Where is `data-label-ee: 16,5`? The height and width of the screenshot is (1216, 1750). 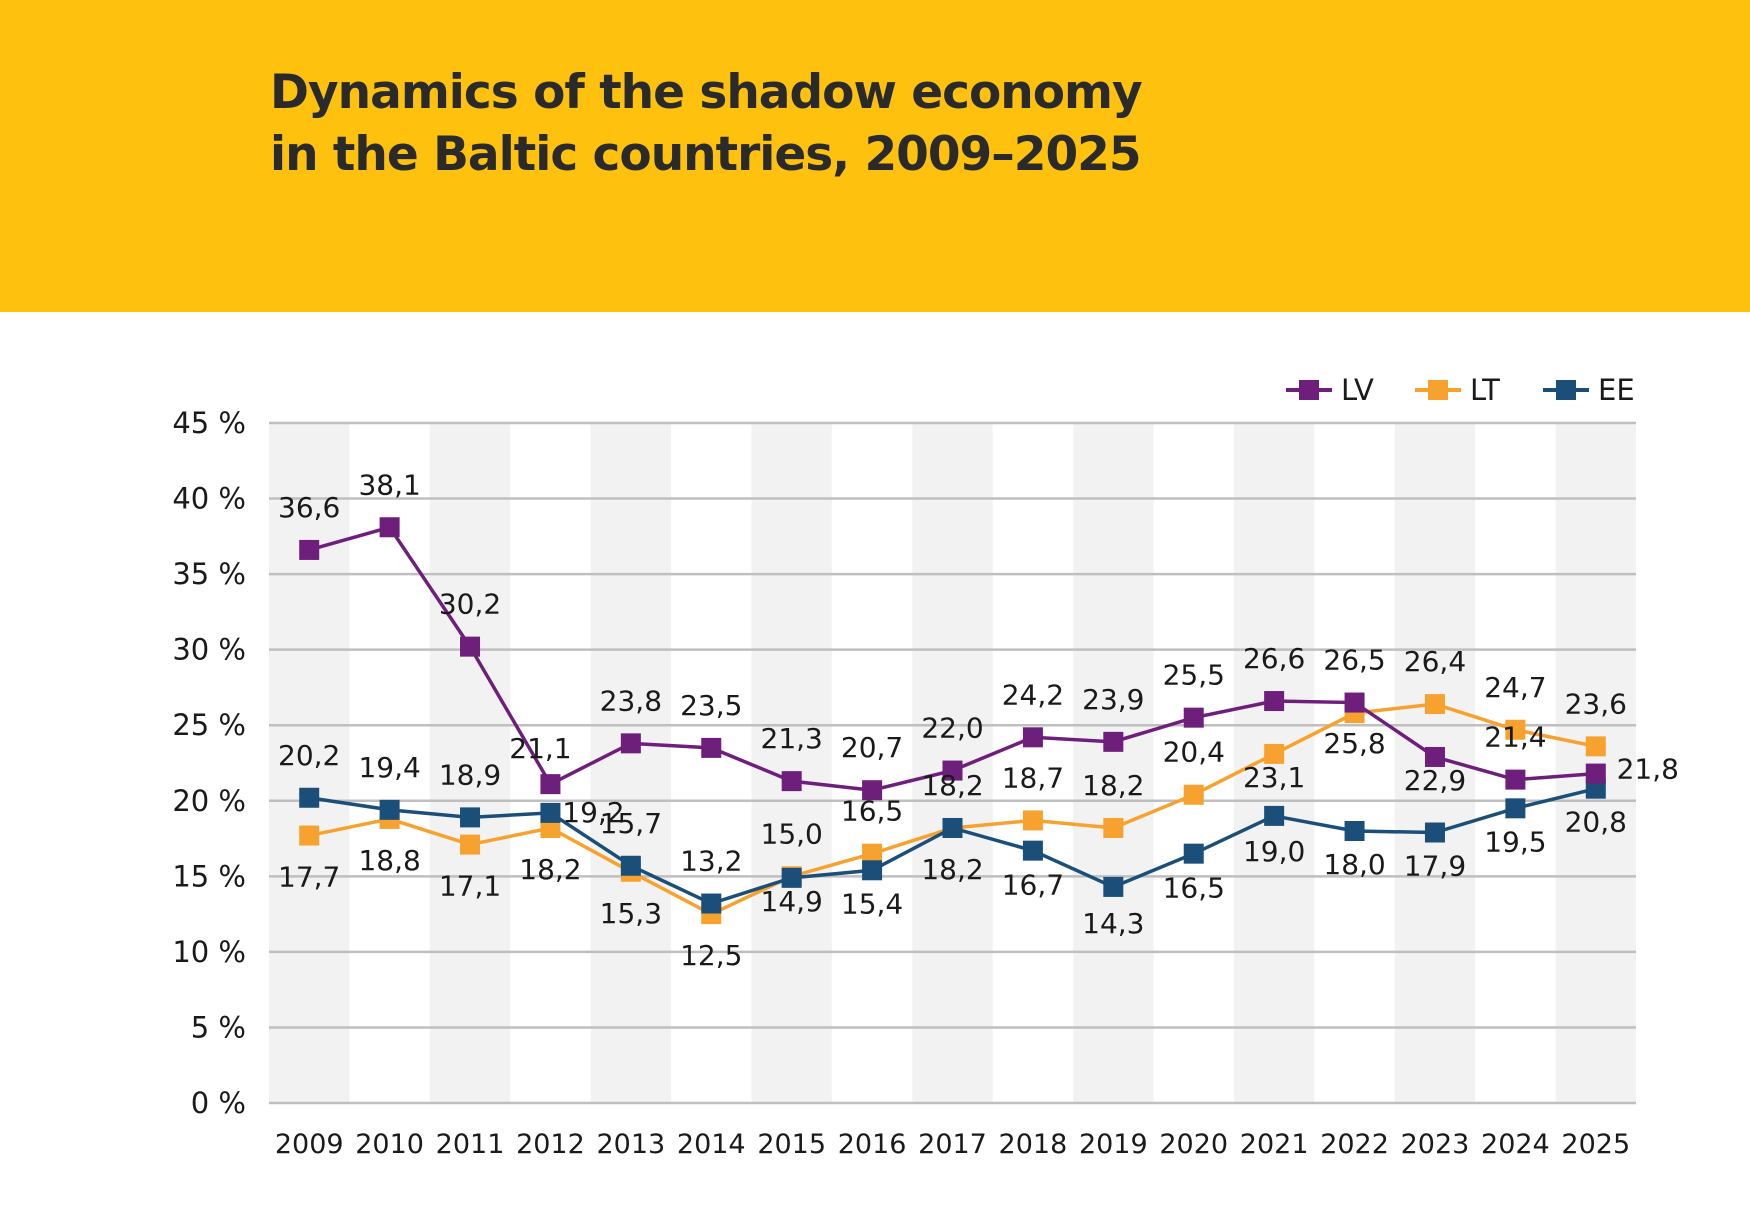 data-label-ee: 16,5 is located at coordinates (1194, 888).